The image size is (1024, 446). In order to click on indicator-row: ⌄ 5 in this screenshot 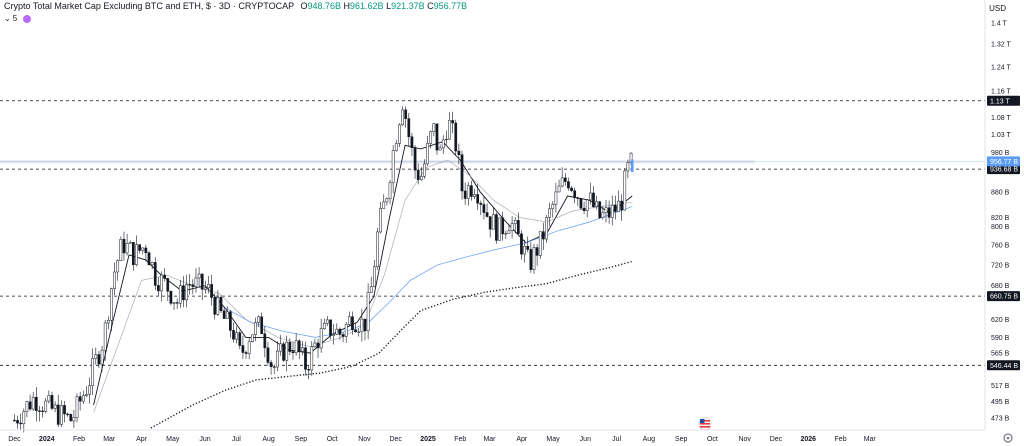, I will do `click(18, 18)`.